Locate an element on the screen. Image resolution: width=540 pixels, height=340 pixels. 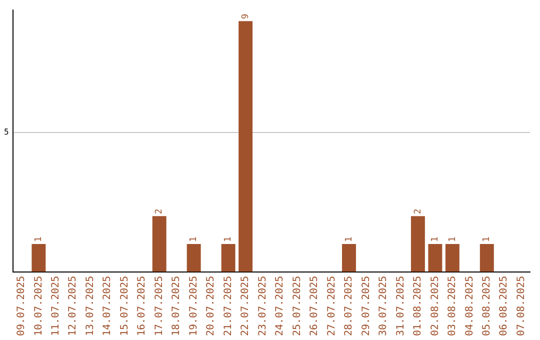
x-tick-label: 13.07.2025 is located at coordinates (90, 306).